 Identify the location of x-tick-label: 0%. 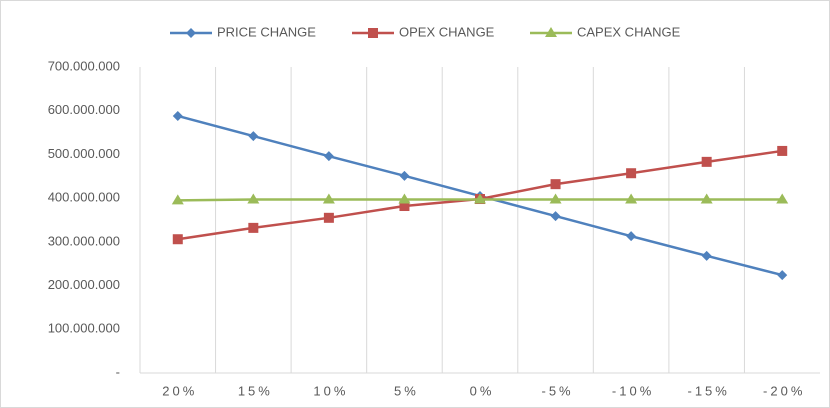
(482, 390).